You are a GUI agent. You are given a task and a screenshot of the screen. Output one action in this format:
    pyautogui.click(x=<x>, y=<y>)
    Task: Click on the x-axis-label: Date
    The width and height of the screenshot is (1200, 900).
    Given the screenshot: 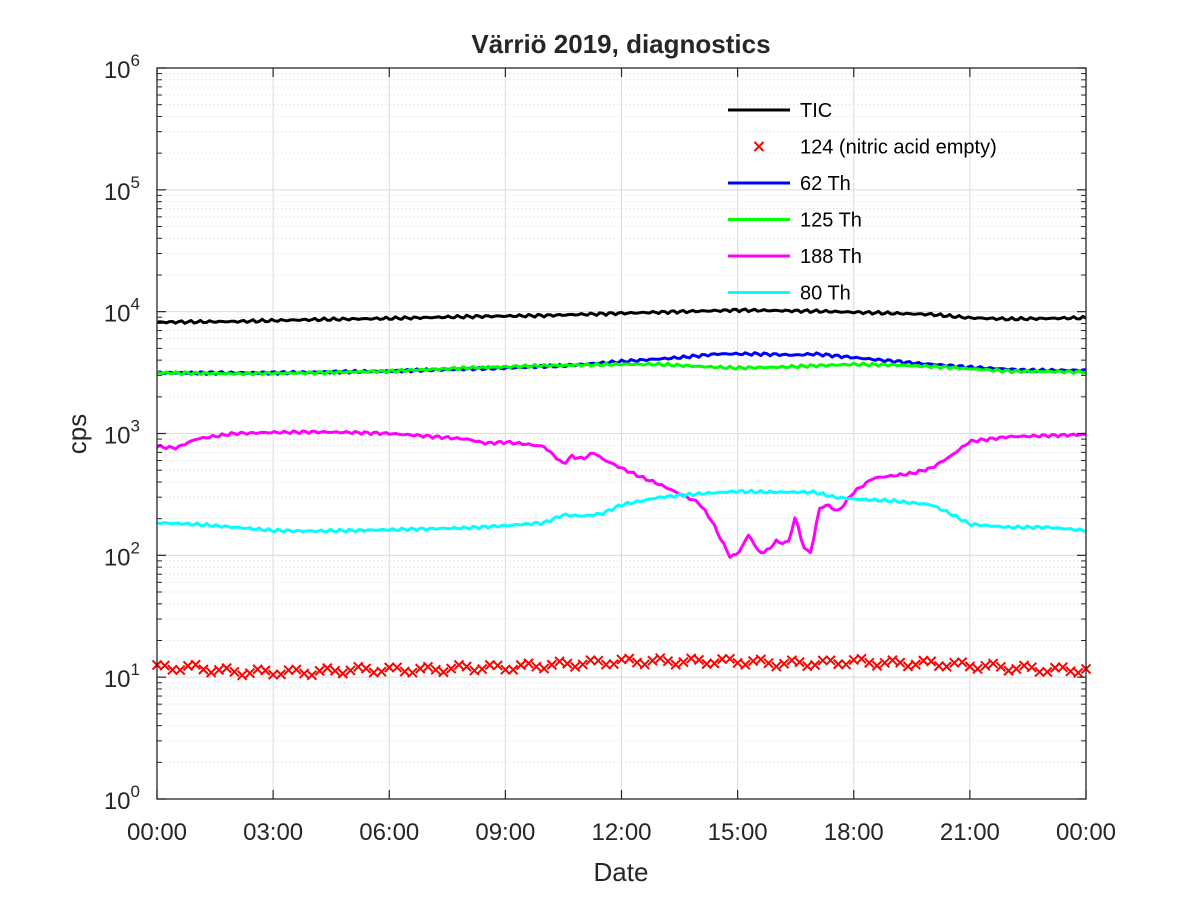 What is the action you would take?
    pyautogui.click(x=621, y=872)
    